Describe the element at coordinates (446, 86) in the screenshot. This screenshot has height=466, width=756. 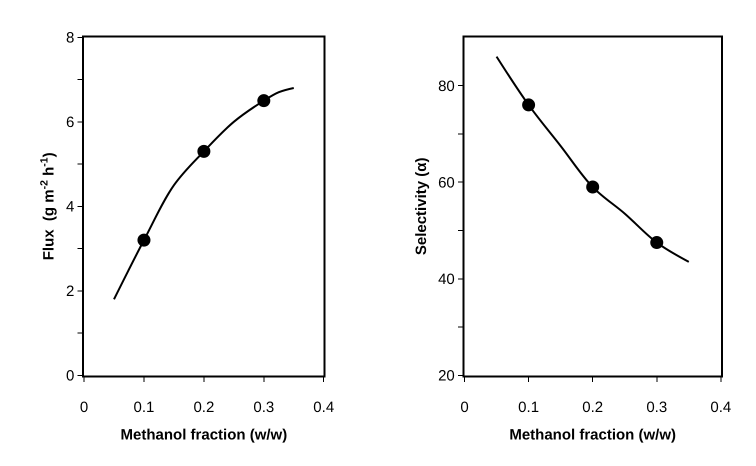
I see `y-tick-label: 80` at that location.